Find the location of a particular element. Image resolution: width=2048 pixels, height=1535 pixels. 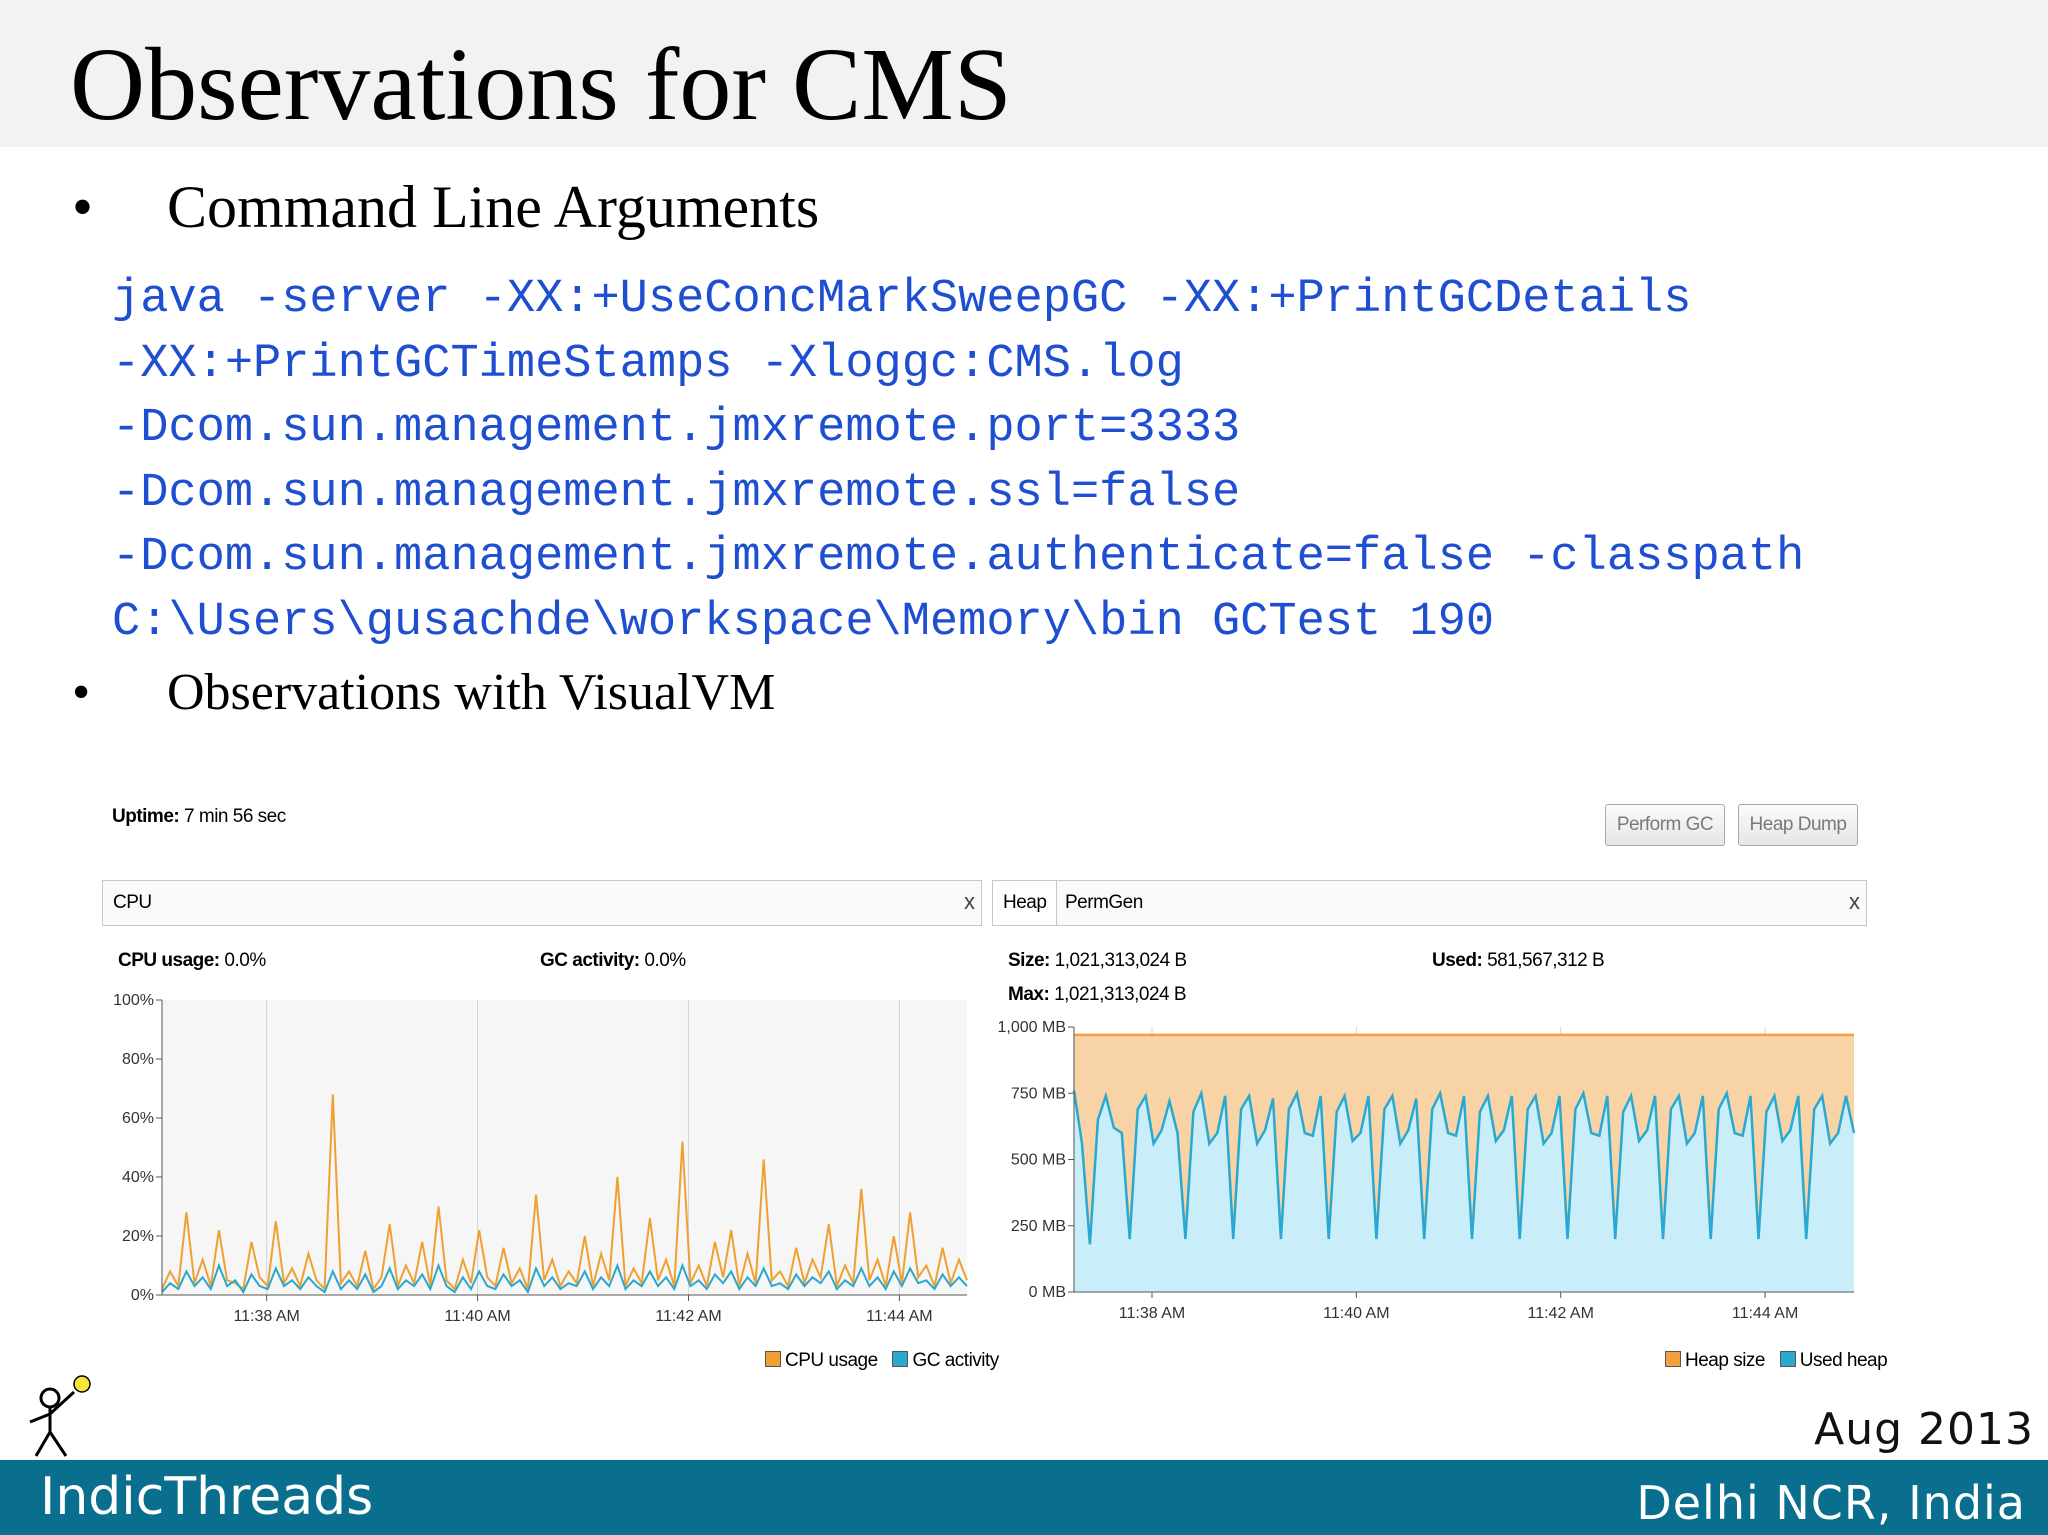

heap-size-readout: Size: 1,021,313,024 B is located at coordinates (1097, 961).